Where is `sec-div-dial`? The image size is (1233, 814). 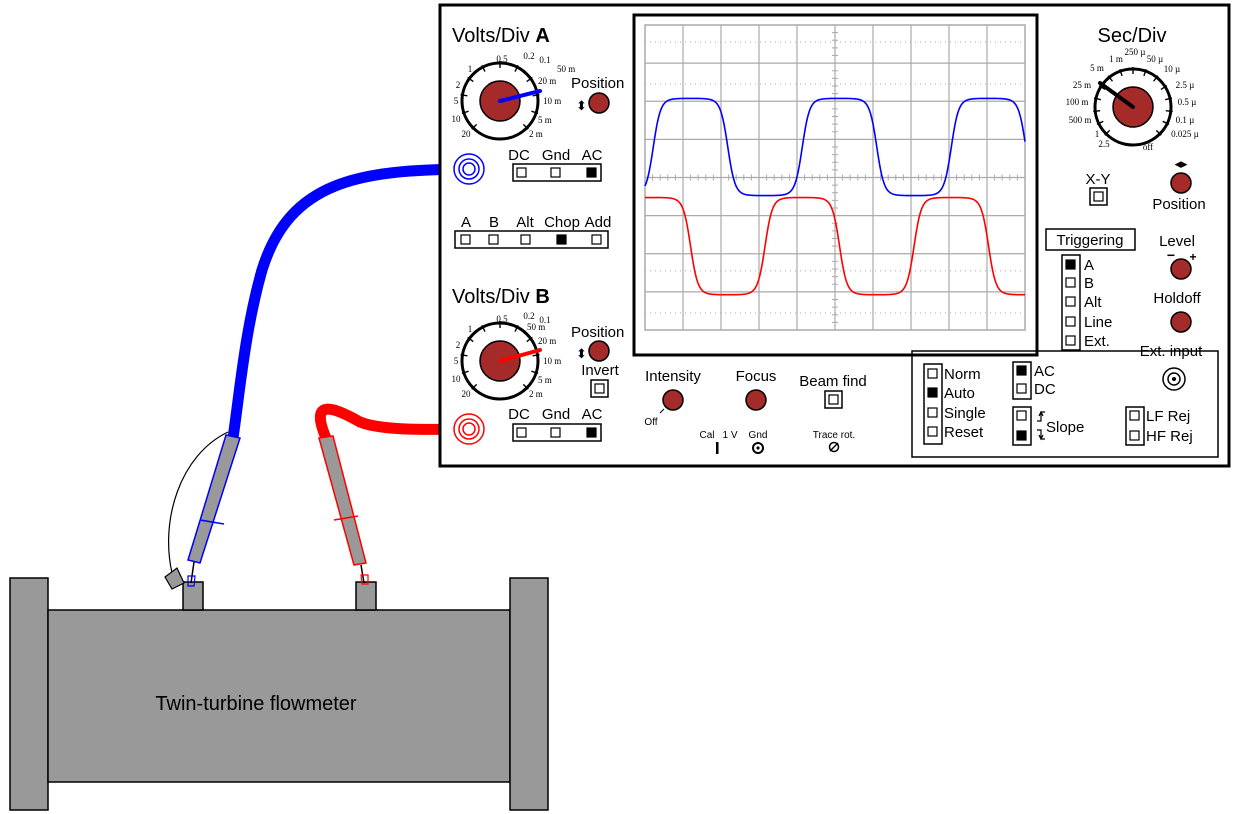
sec-div-dial is located at coordinates (1133, 107).